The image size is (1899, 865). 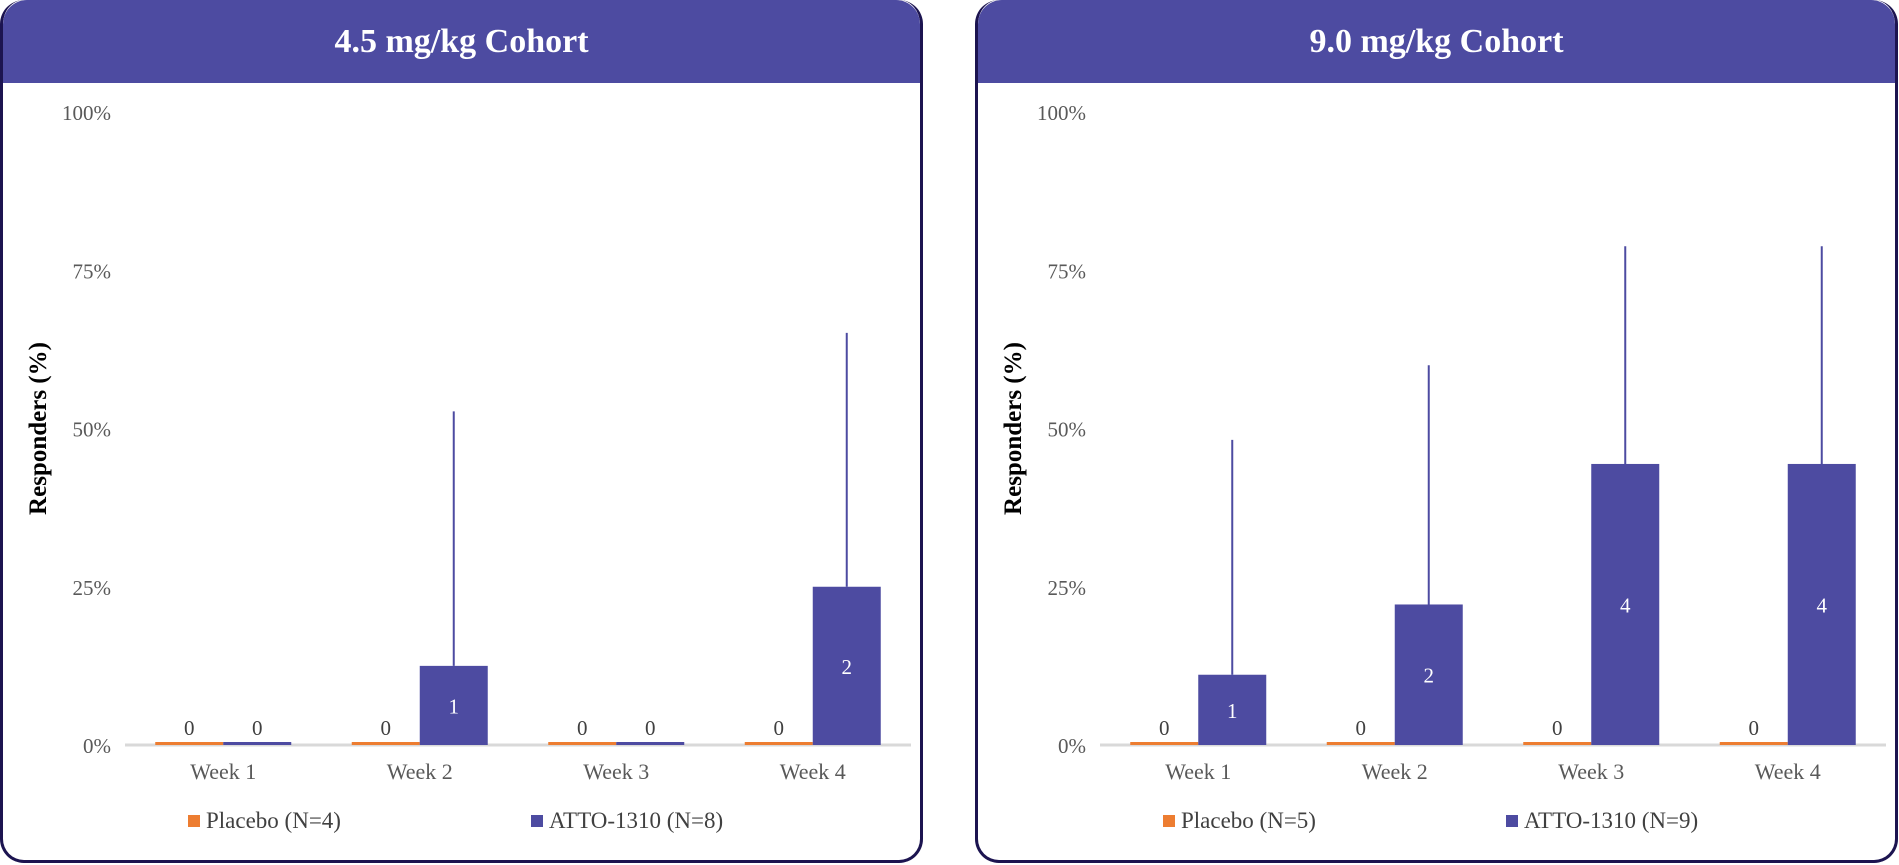 What do you see at coordinates (461, 41) in the screenshot?
I see `chart-title: 4.5 mg/kg Cohort` at bounding box center [461, 41].